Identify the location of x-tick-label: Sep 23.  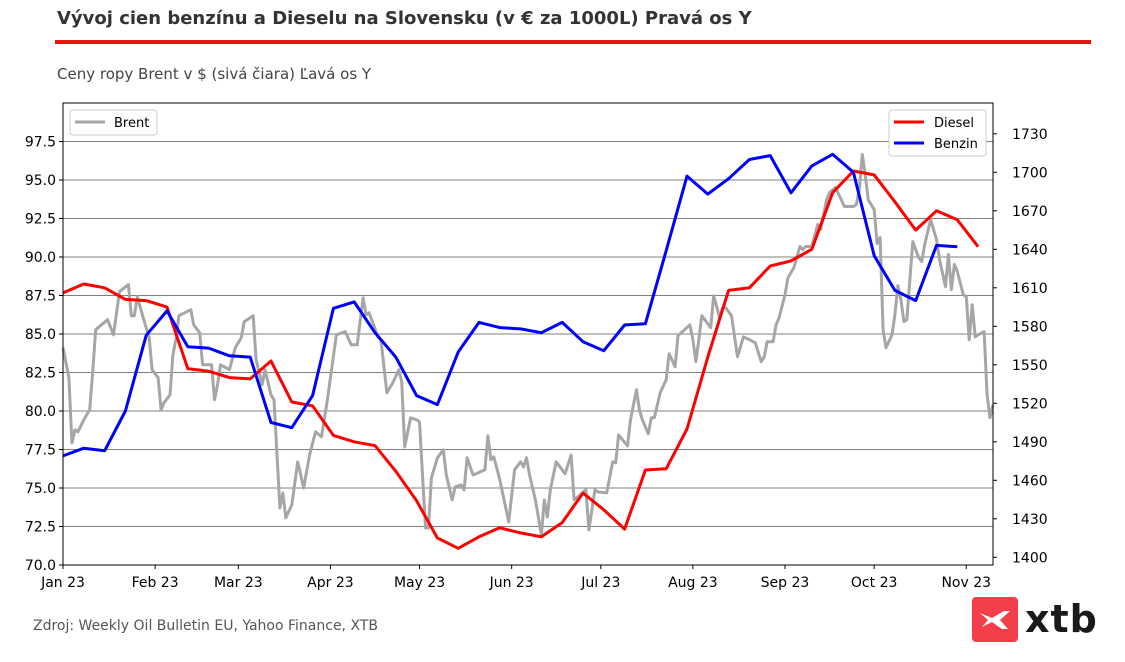
(785, 583).